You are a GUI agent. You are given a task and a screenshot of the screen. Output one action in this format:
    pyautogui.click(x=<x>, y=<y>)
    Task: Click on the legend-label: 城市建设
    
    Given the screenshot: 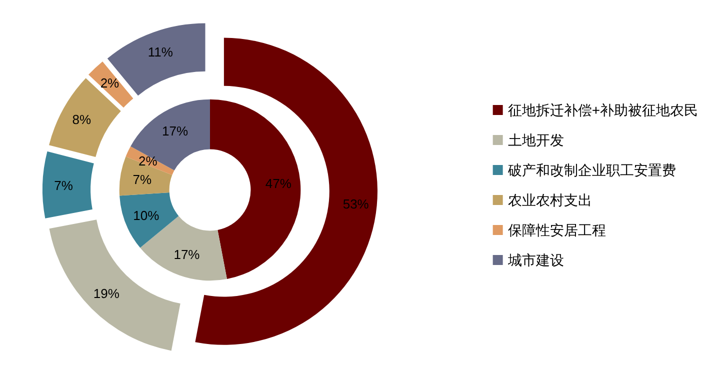 What is the action you would take?
    pyautogui.click(x=535, y=260)
    